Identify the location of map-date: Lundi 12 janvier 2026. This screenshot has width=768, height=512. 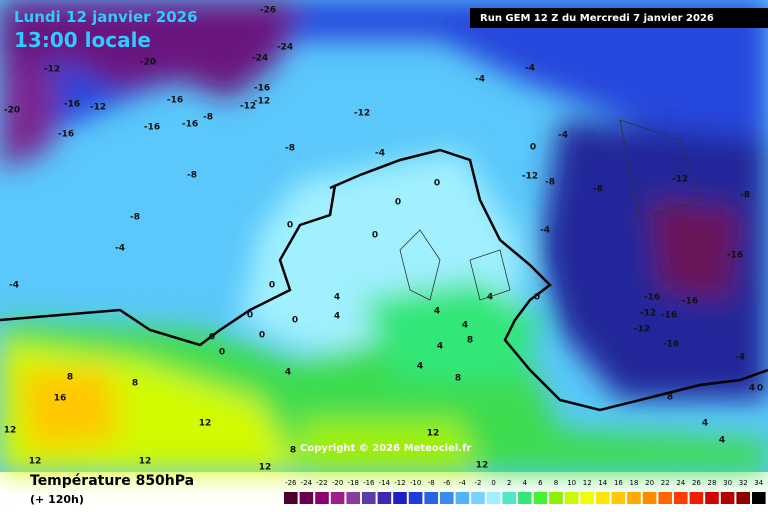
(106, 17).